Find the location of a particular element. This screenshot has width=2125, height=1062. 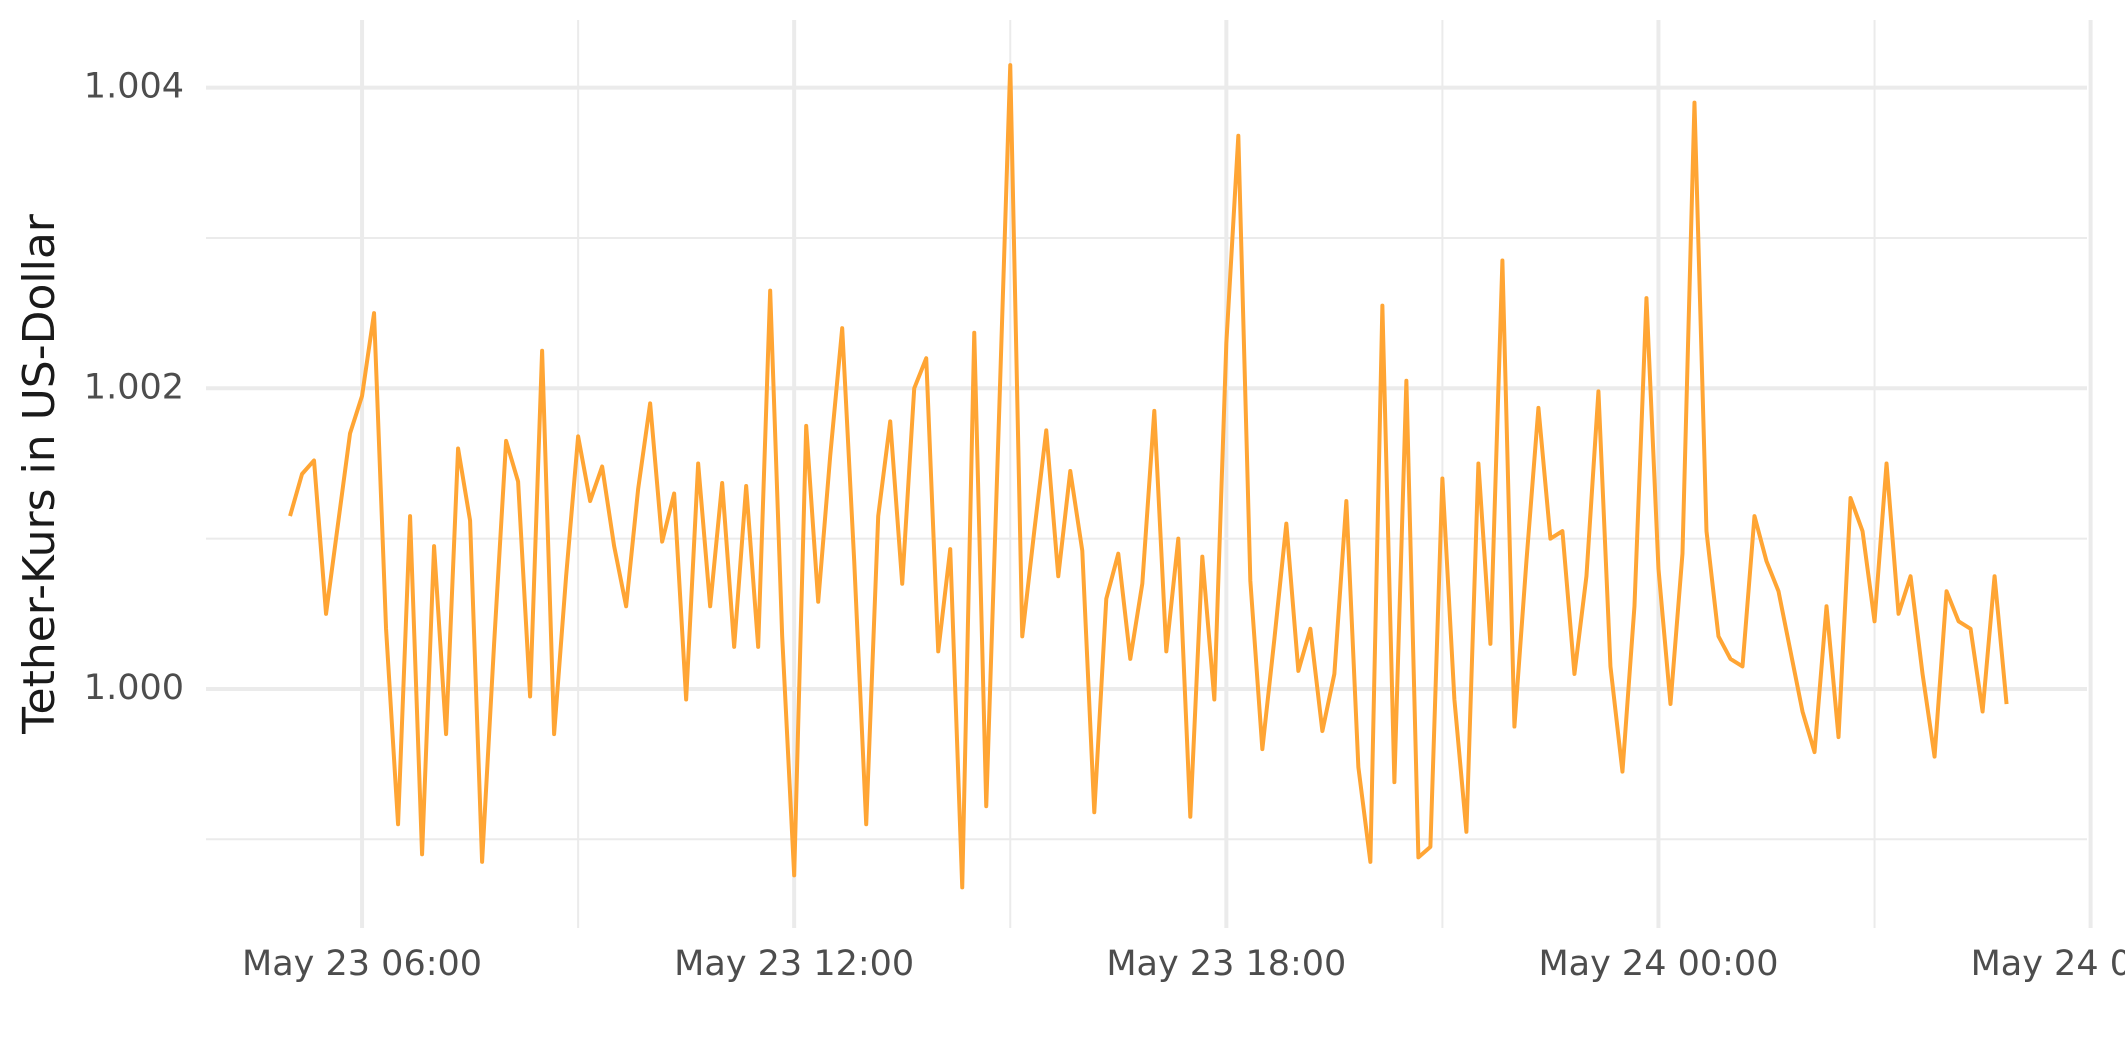

y-tick-label: 1.002 is located at coordinates (134, 387).